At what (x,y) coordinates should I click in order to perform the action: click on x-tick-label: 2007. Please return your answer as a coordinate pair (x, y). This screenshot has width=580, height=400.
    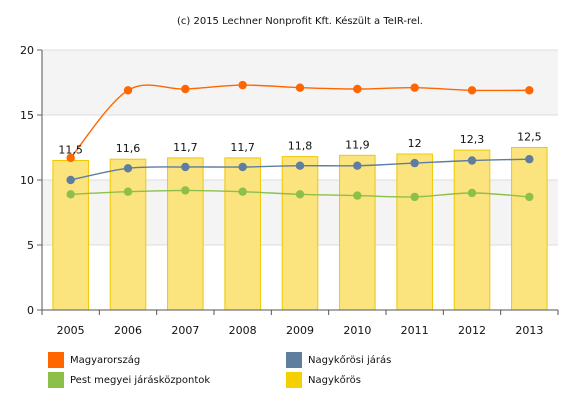
    Looking at the image, I should click on (185, 330).